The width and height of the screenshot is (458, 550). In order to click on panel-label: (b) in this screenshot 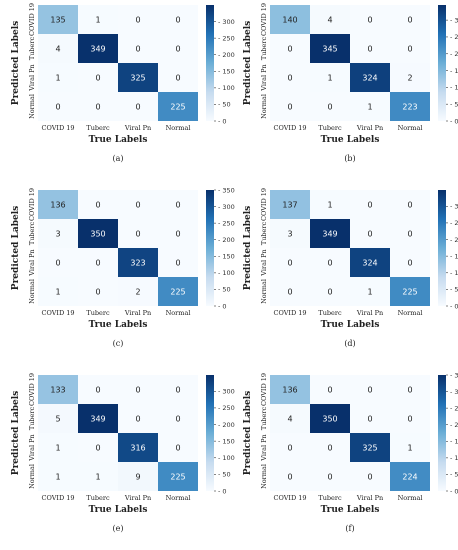, I will do `click(349, 158)`.